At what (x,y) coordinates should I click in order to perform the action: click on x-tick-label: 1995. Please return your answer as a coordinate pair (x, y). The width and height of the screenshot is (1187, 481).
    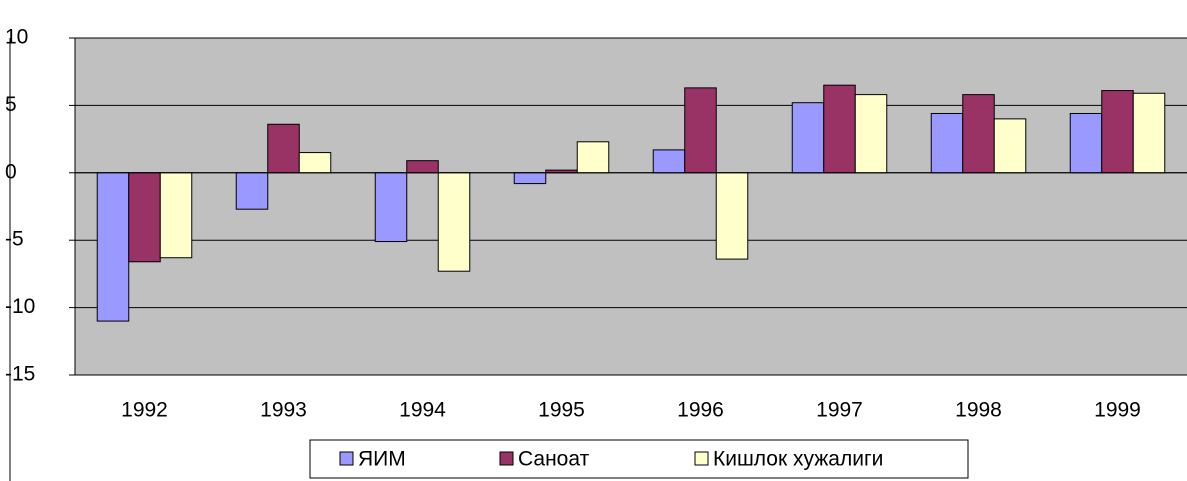
    Looking at the image, I should click on (561, 410).